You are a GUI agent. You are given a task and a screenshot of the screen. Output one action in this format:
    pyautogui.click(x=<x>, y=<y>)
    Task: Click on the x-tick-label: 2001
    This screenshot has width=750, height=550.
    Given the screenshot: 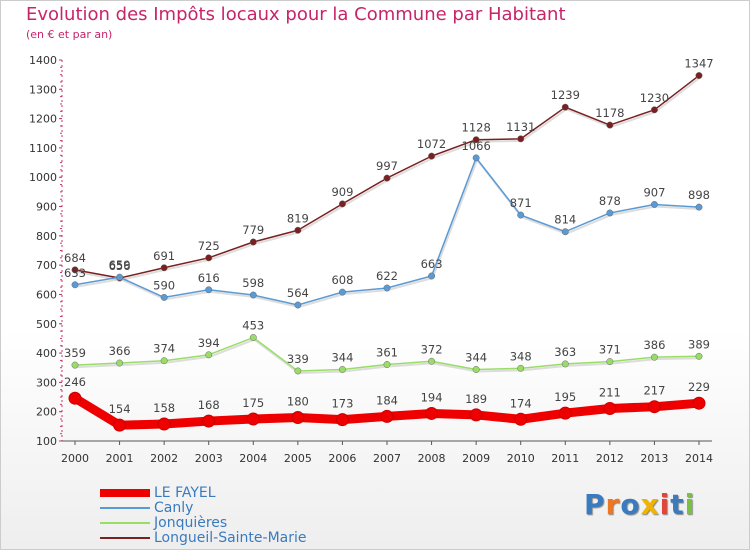 What is the action you would take?
    pyautogui.click(x=120, y=458)
    